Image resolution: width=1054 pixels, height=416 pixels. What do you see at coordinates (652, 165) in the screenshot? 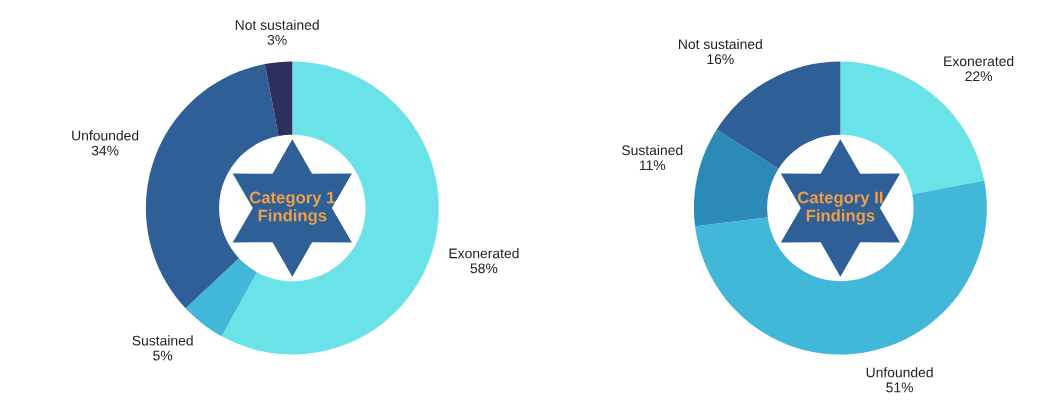
I see `data-label: 11%` at bounding box center [652, 165].